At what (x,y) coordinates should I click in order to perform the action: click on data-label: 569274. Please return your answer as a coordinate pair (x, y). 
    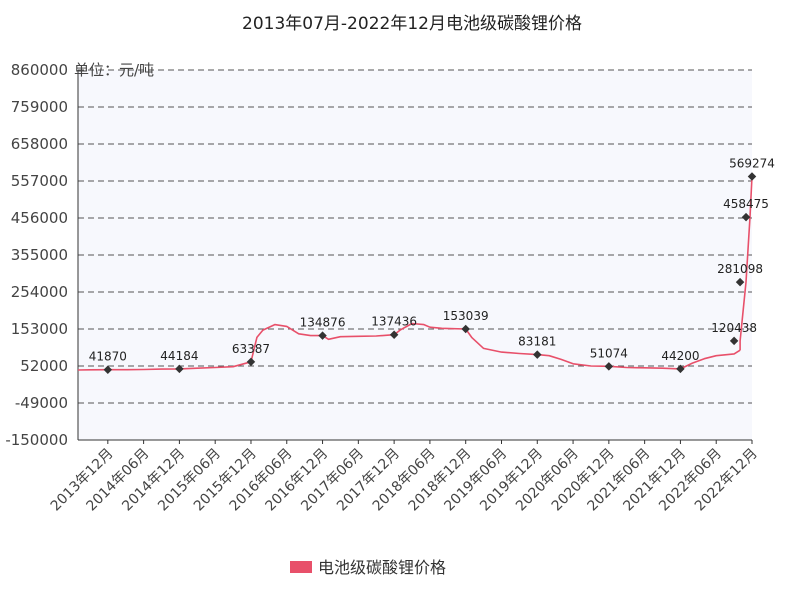
    Looking at the image, I should click on (752, 164).